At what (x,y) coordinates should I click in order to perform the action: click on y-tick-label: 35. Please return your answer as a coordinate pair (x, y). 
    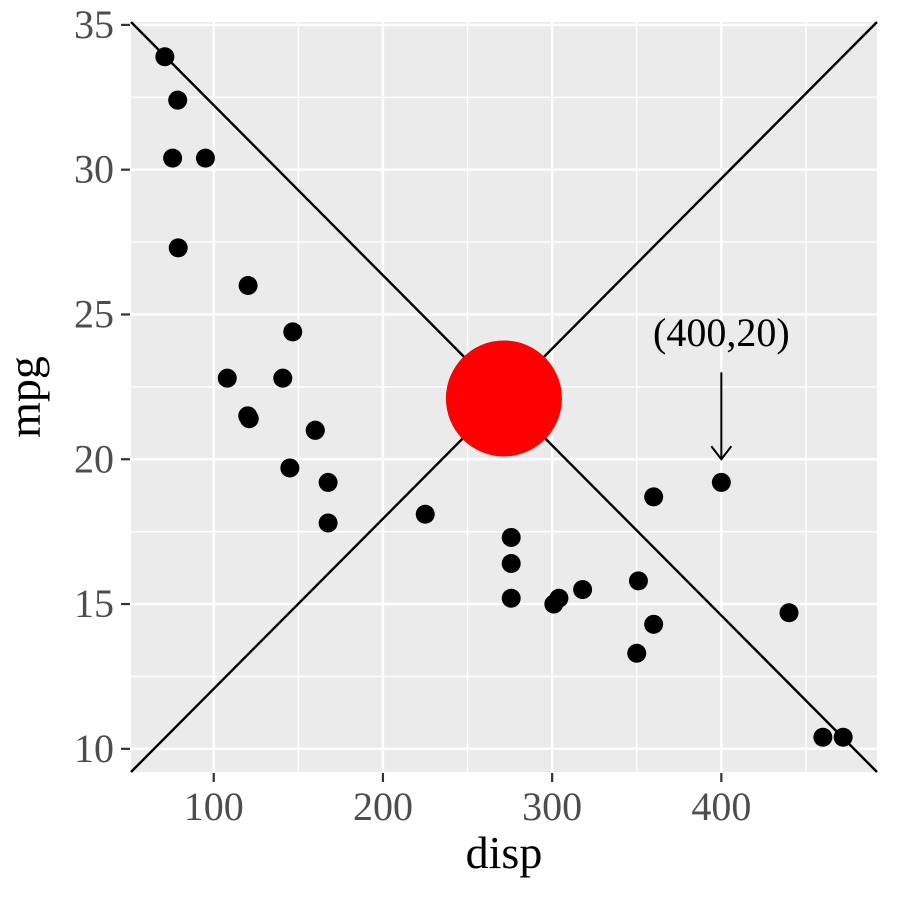
    Looking at the image, I should click on (94, 24).